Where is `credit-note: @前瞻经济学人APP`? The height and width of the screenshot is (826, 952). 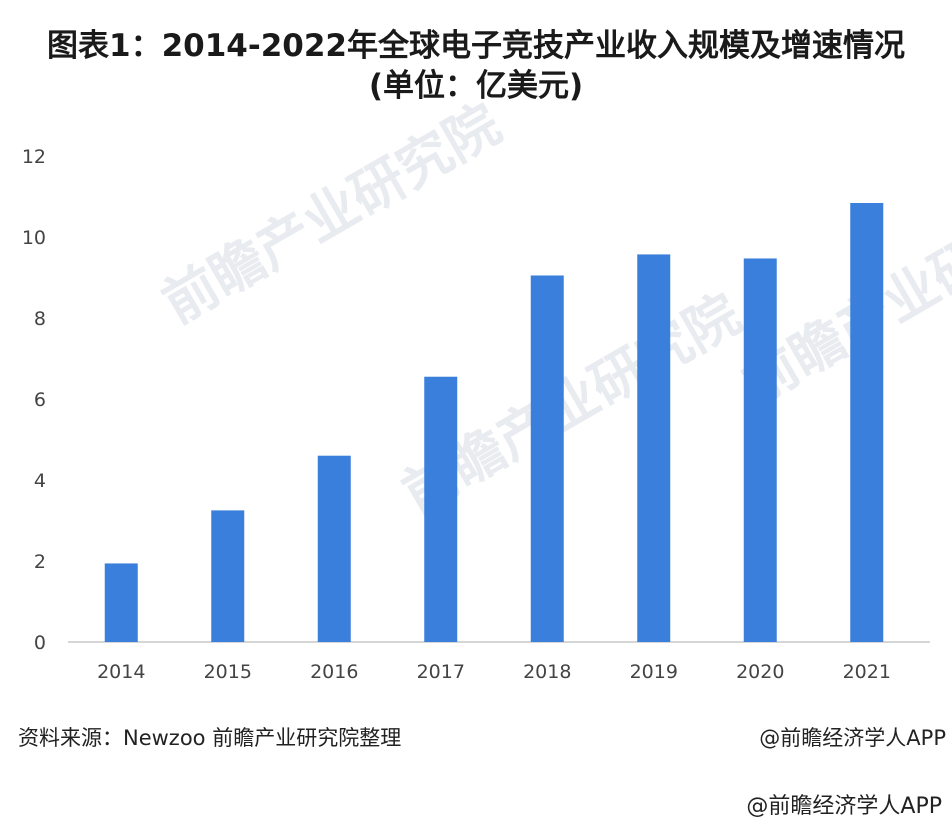 credit-note: @前瞻经济学人APP is located at coordinates (852, 738).